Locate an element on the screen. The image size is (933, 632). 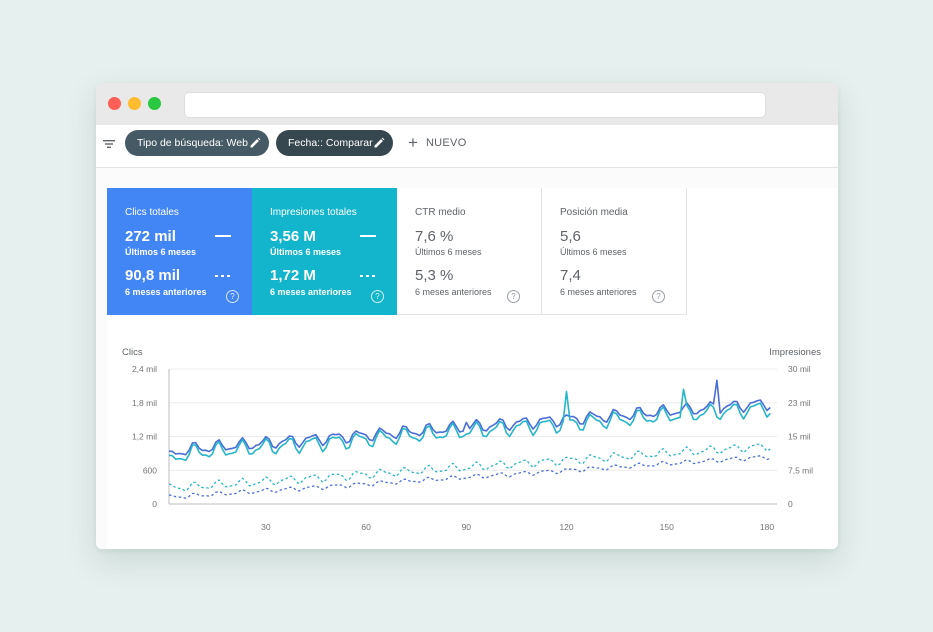
series-line-impressions-previous is located at coordinates (469, 467).